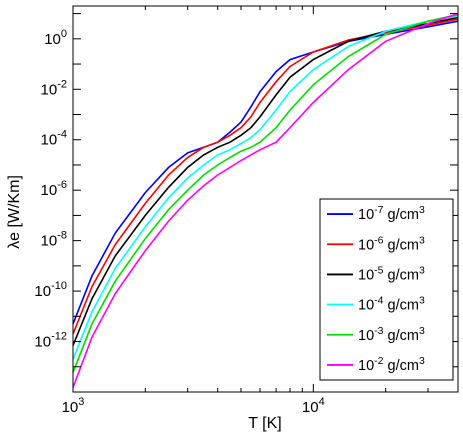 The width and height of the screenshot is (463, 436). I want to click on legend-label-2: 10-6 g/cm3, so click(391, 243).